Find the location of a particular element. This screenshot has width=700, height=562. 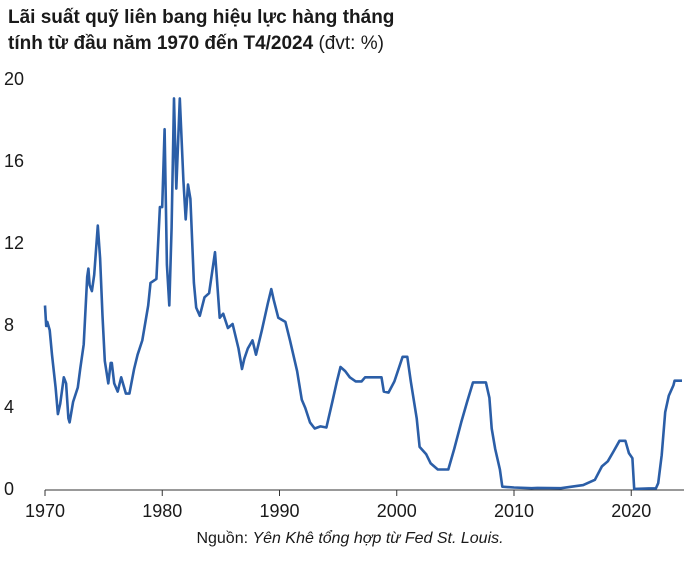

x-tick-label: 2020 is located at coordinates (631, 511).